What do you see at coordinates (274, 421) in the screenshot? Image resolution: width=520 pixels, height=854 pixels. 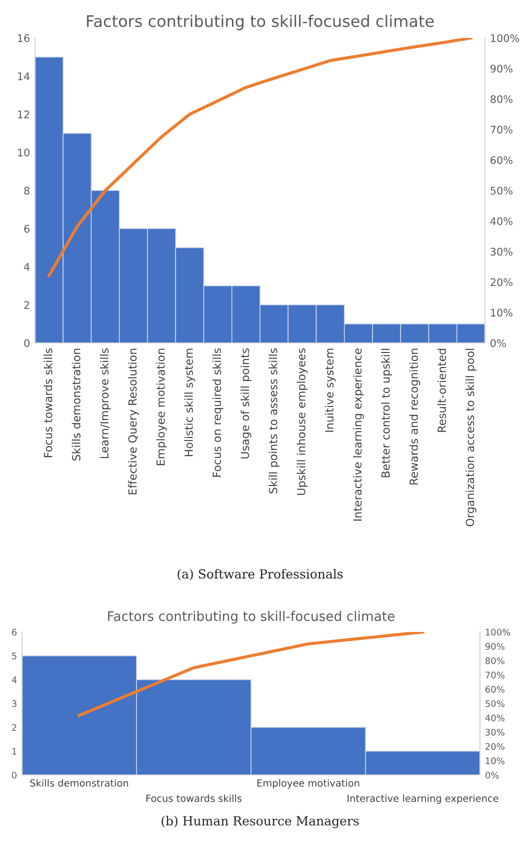 I see `x-tick-label: Skill points to assess skills` at bounding box center [274, 421].